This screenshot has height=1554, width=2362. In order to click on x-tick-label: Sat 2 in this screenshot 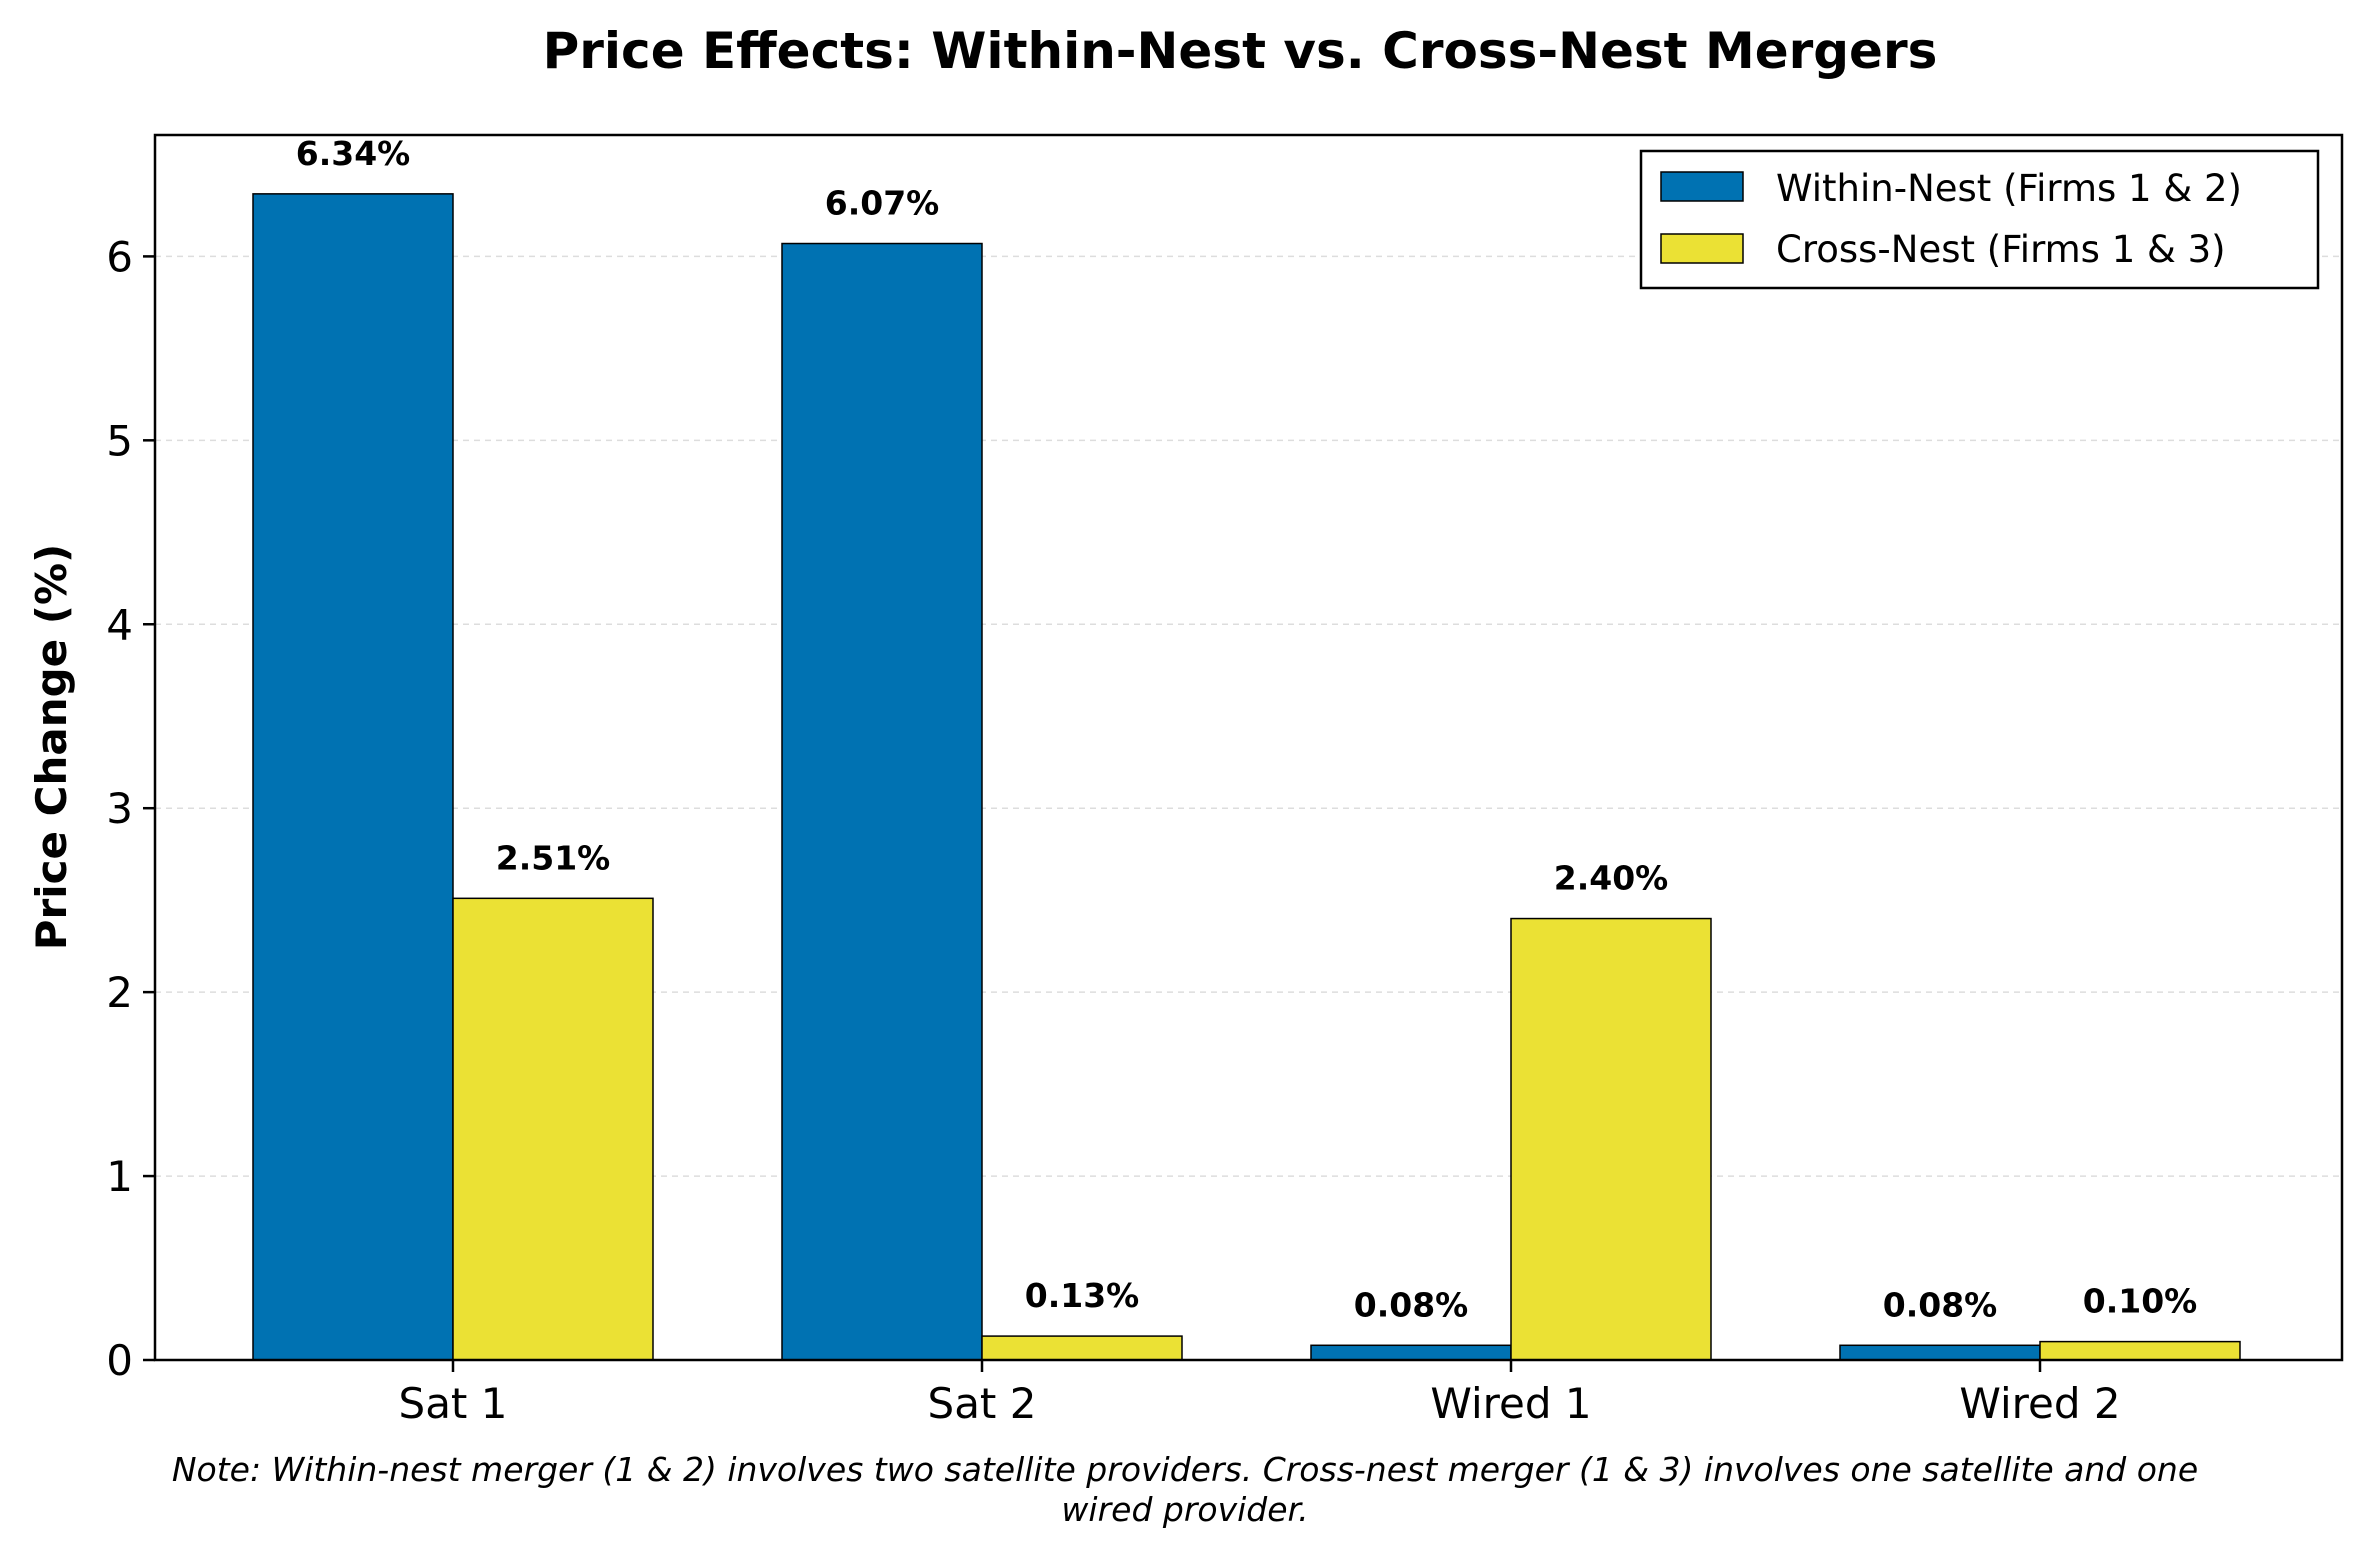, I will do `click(982, 1403)`.